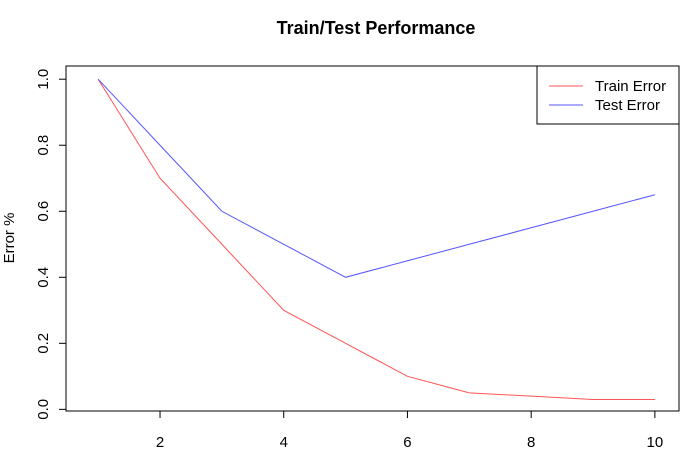  Describe the element at coordinates (407, 442) in the screenshot. I see `x-tick-label: 6` at that location.